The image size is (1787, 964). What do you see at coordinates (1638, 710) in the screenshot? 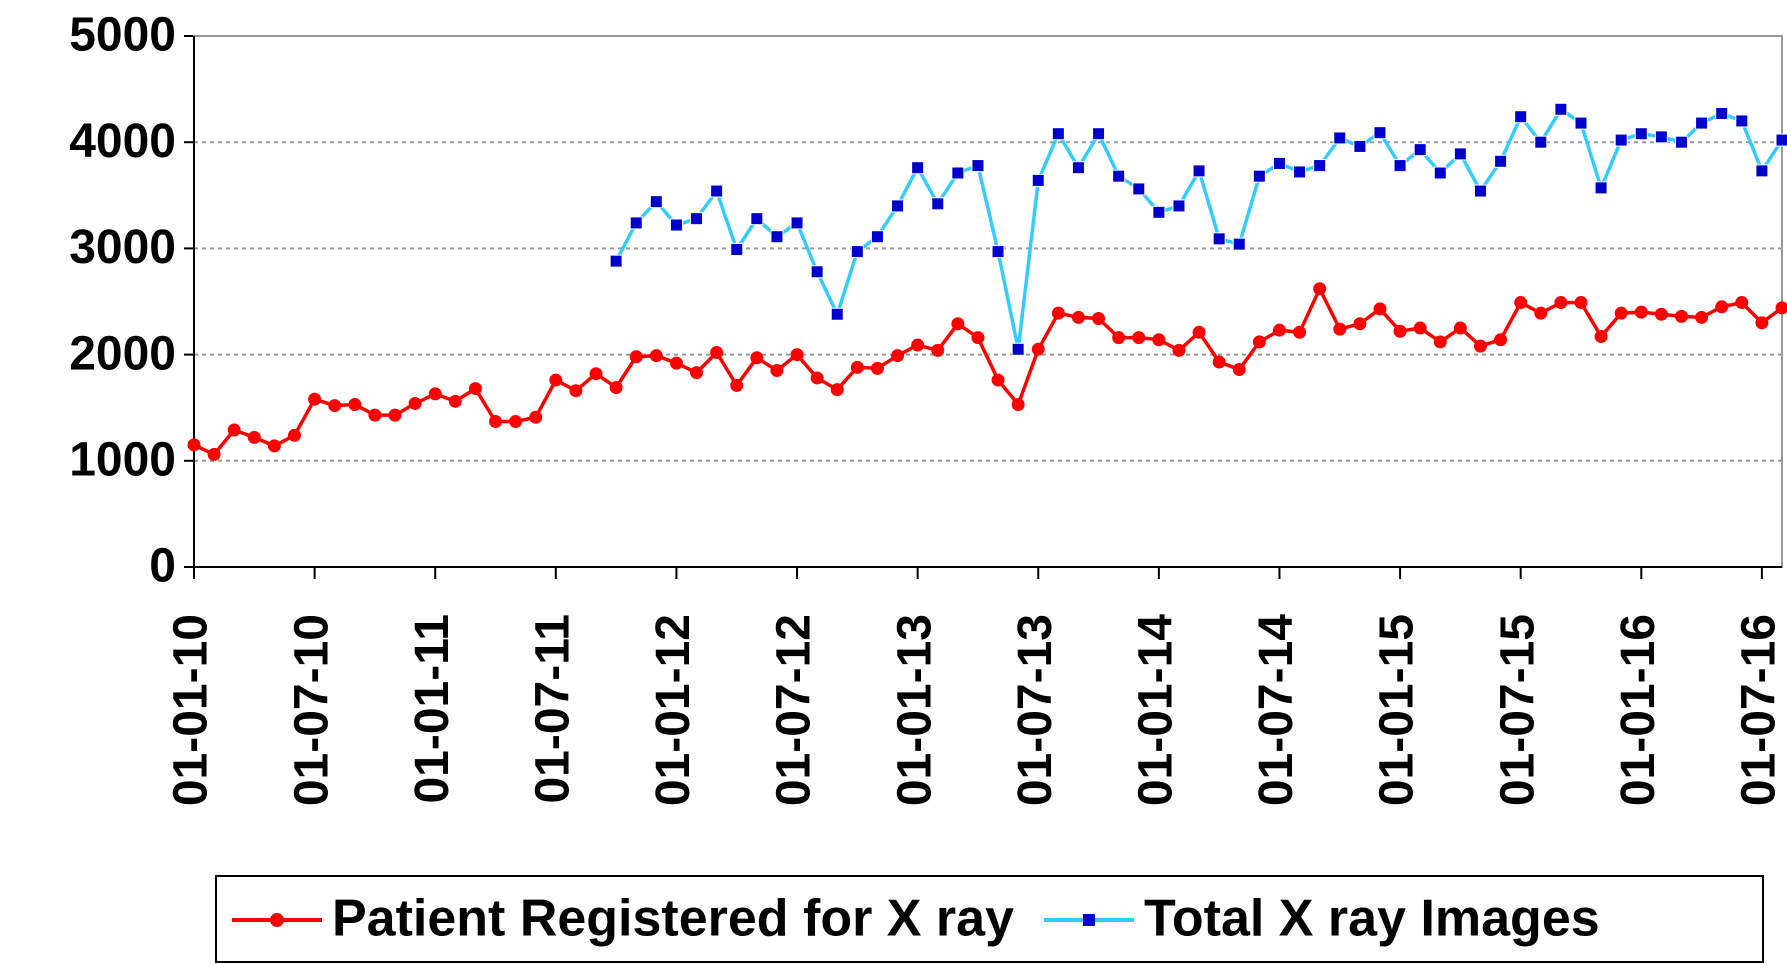
I see `x-tick-label: 01-01-16` at bounding box center [1638, 710].